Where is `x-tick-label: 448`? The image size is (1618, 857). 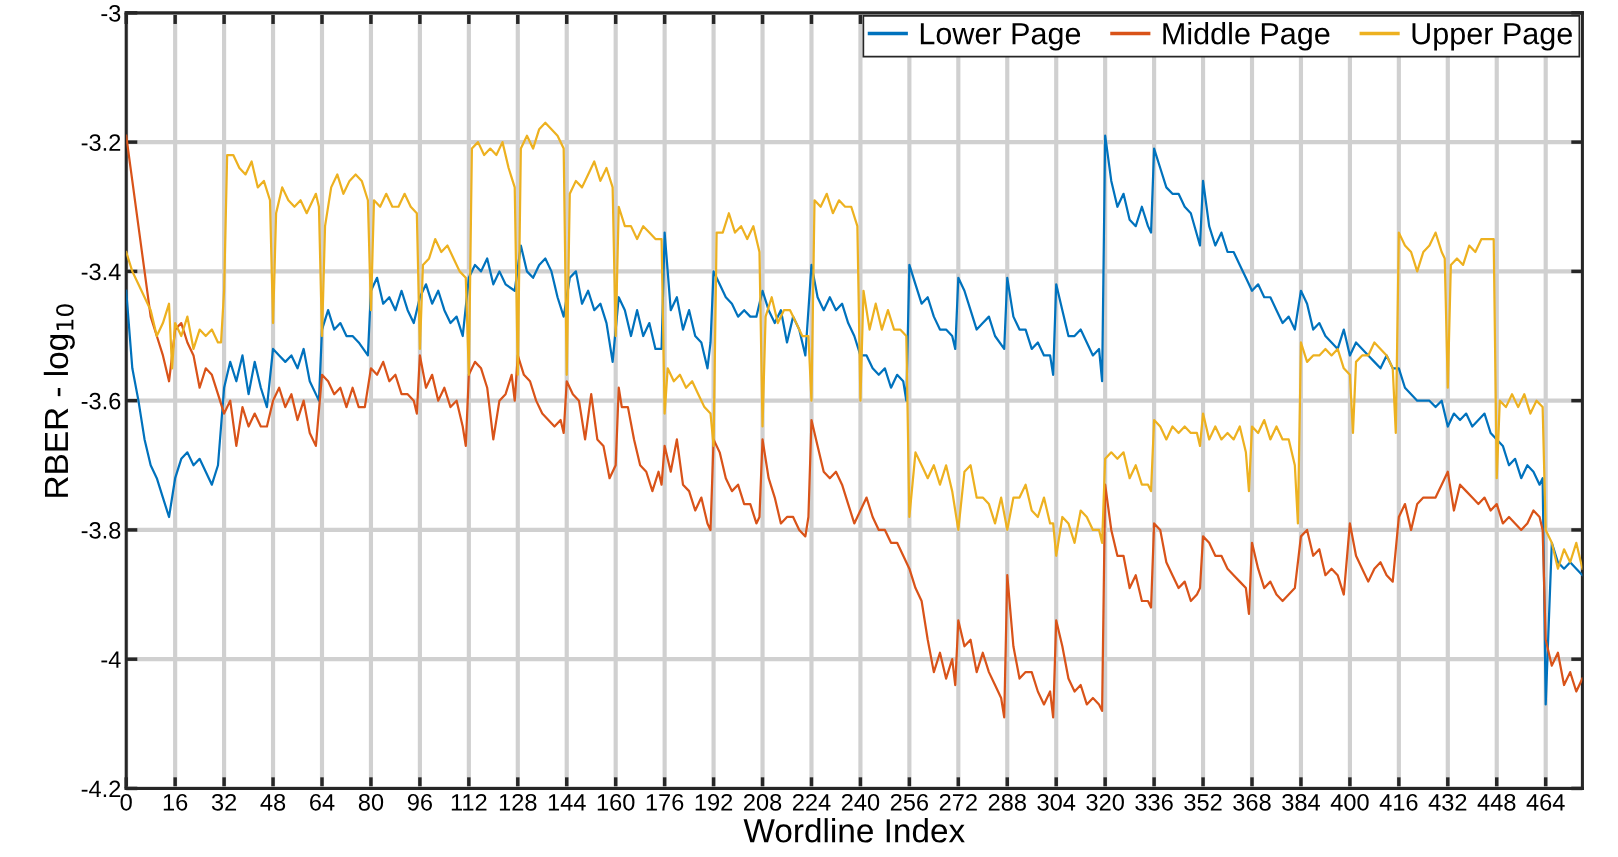
x-tick-label: 448 is located at coordinates (1496, 802).